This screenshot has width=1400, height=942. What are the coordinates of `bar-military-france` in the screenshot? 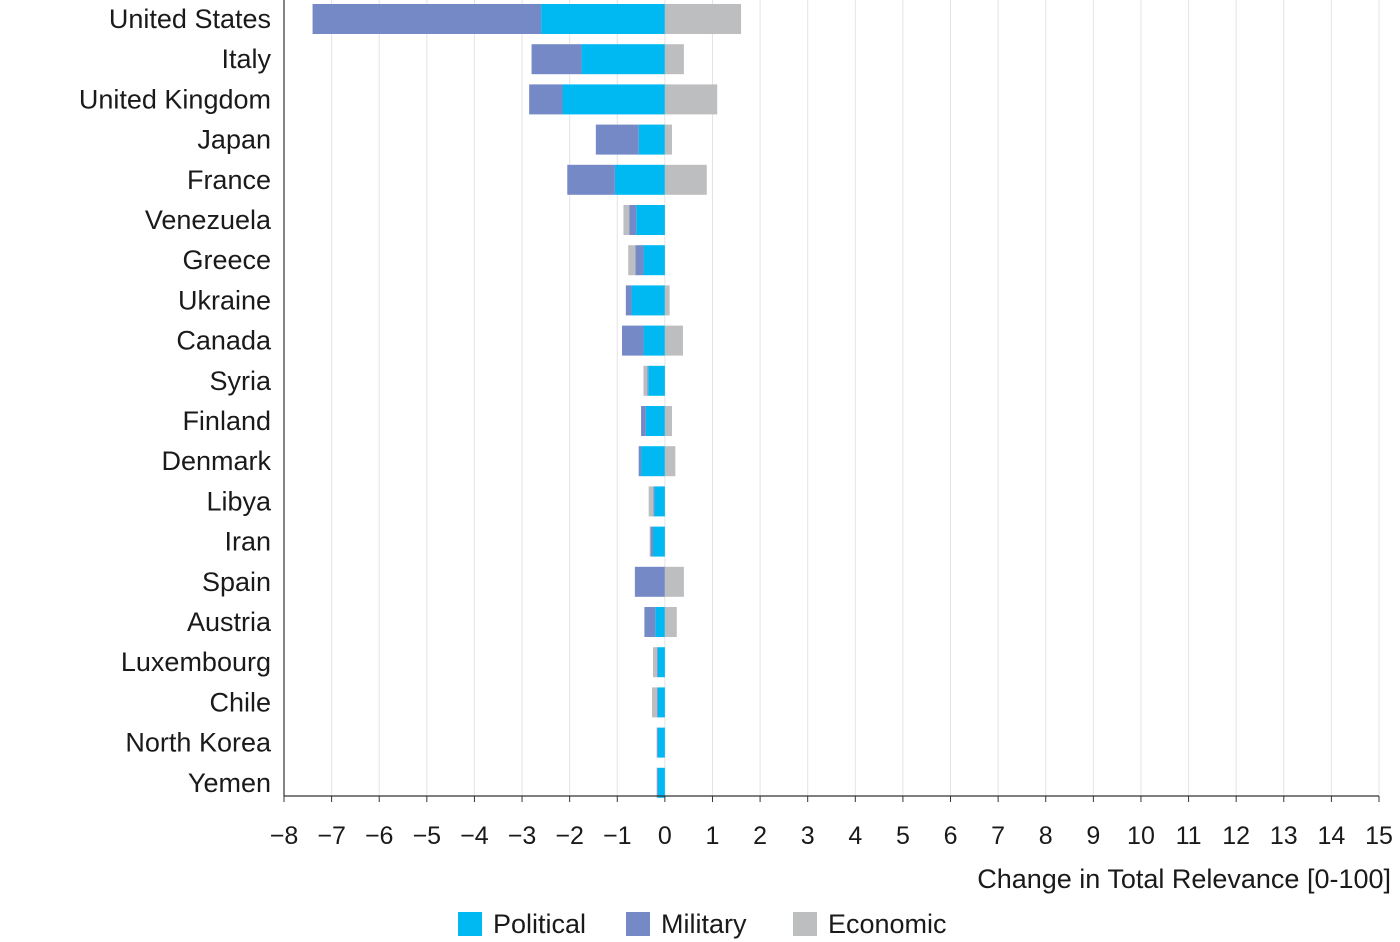 It's located at (591, 179).